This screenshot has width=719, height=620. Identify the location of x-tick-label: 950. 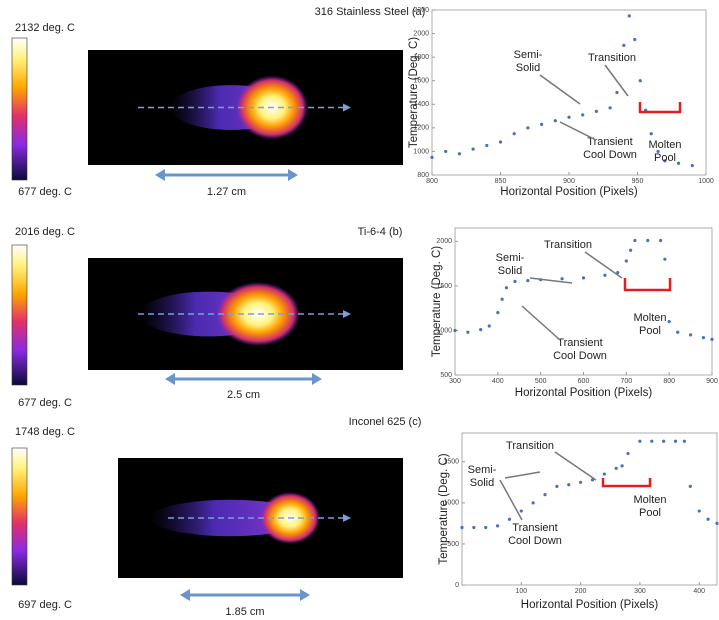
(638, 181).